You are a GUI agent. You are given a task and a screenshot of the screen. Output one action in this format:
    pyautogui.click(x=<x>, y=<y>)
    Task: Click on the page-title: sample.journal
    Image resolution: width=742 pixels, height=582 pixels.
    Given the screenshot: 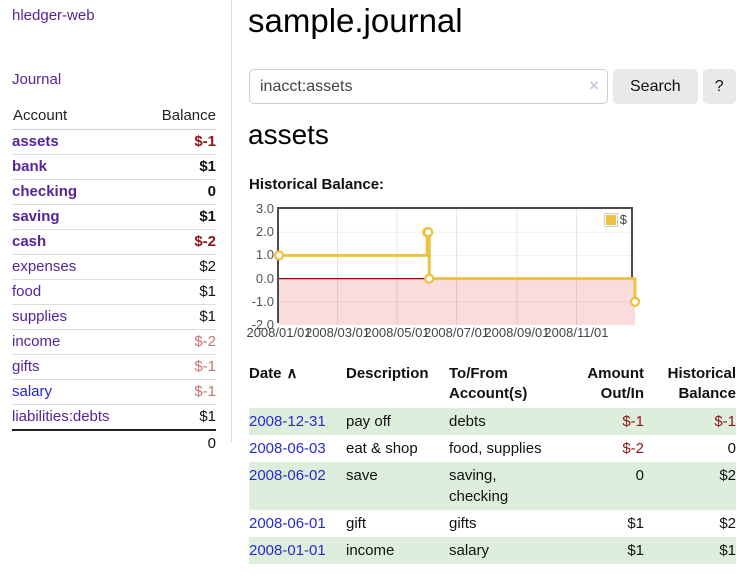 What is the action you would take?
    pyautogui.click(x=355, y=20)
    